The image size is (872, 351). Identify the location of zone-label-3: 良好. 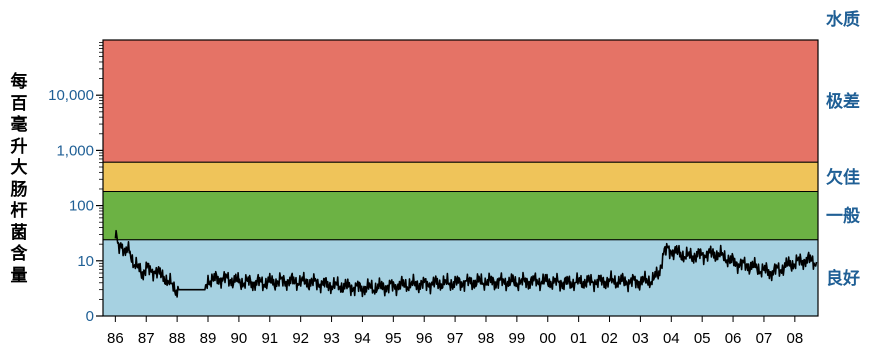
(843, 278).